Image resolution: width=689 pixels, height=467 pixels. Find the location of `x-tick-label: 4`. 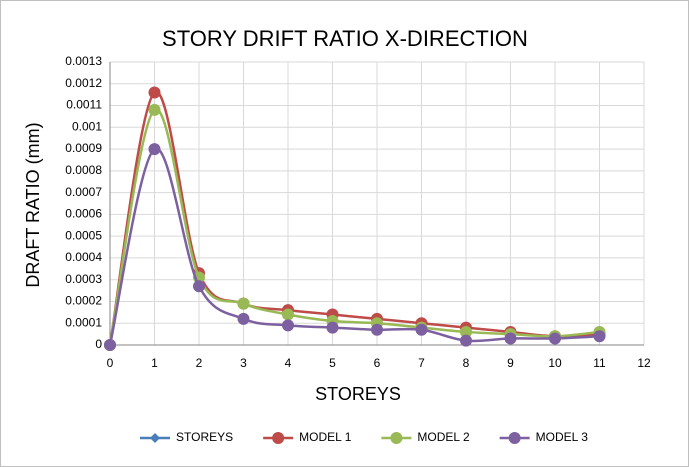

x-tick-label: 4 is located at coordinates (288, 363).